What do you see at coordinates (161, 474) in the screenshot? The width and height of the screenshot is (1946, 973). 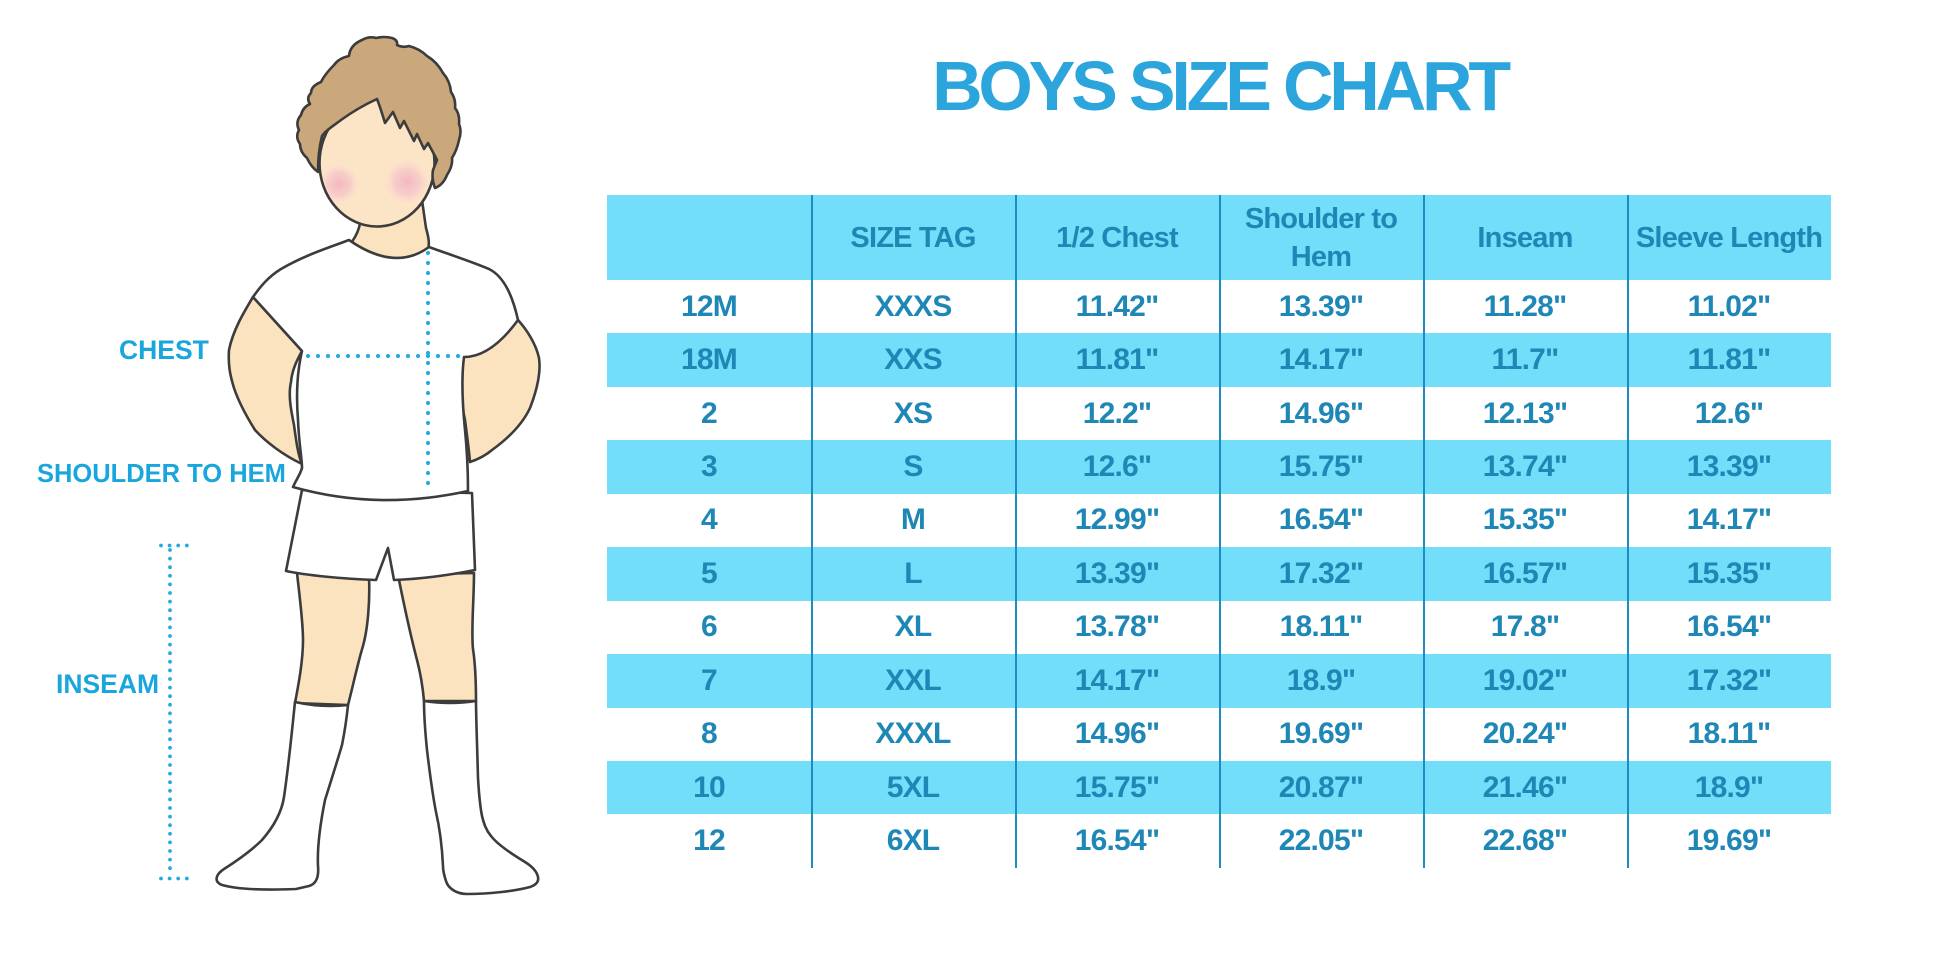 I see `svg-text: SHOULDER TO HEM` at bounding box center [161, 474].